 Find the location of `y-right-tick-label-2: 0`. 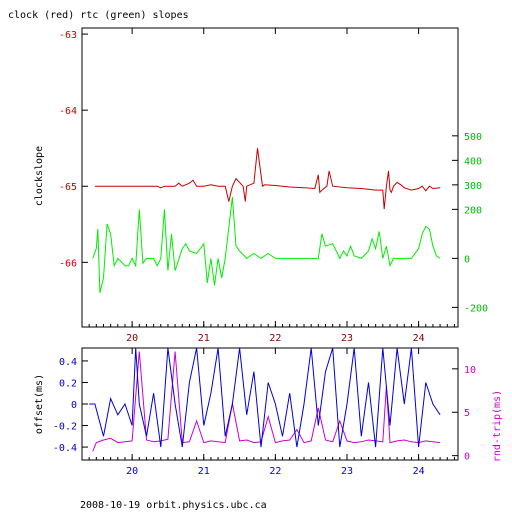

y-right-tick-label-2: 0 is located at coordinates (467, 457).